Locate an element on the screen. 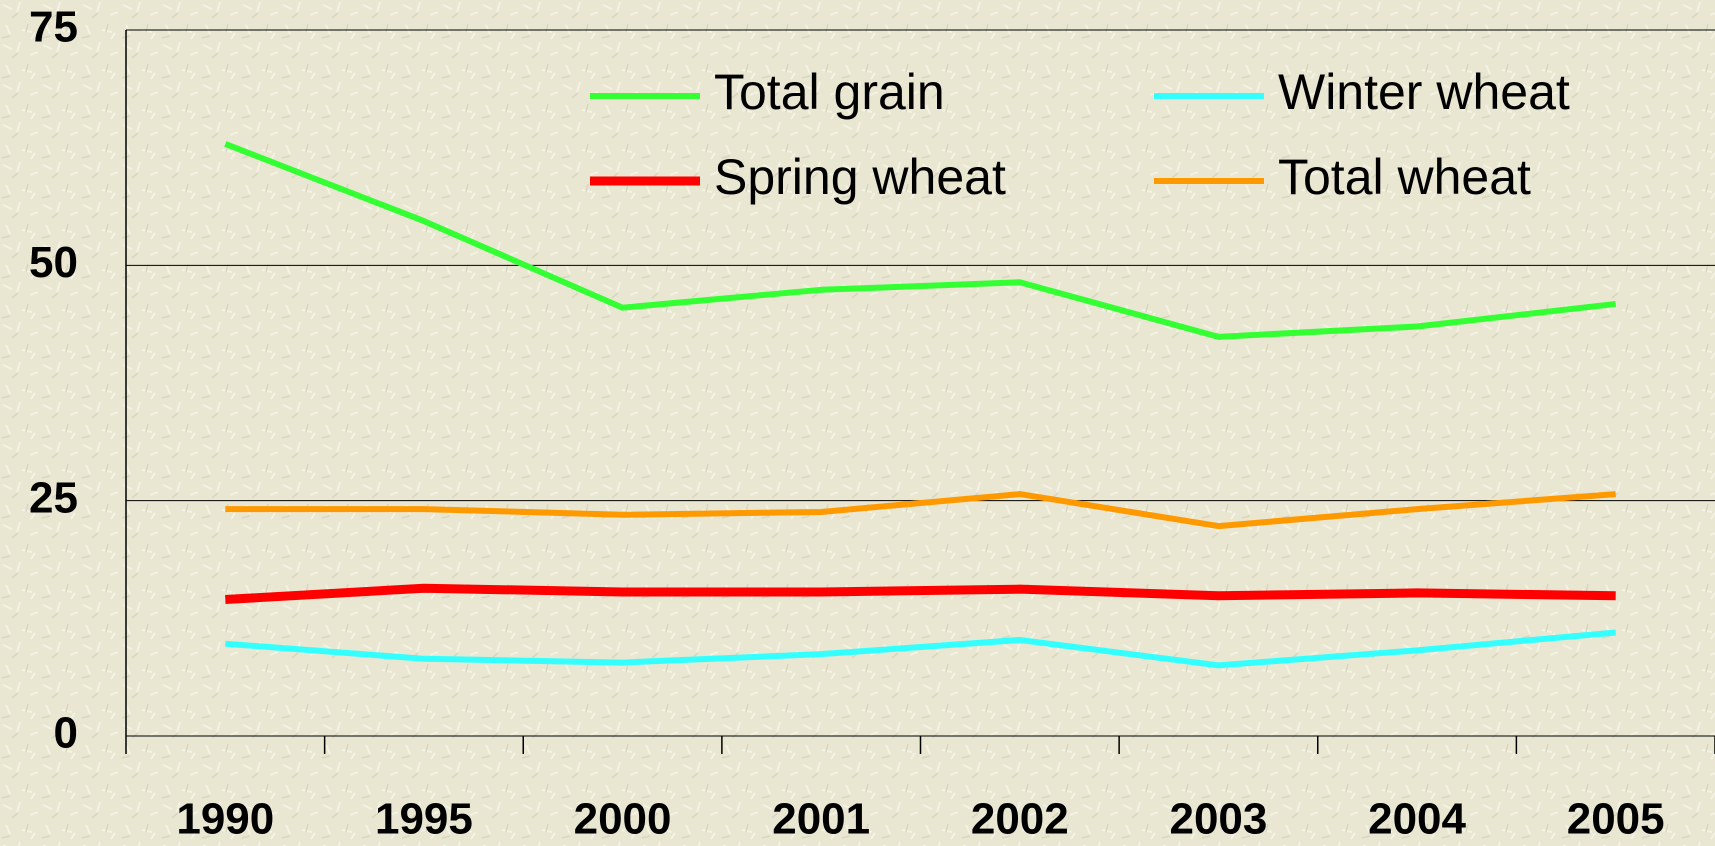  x-tick-label: 2003 is located at coordinates (1218, 819).